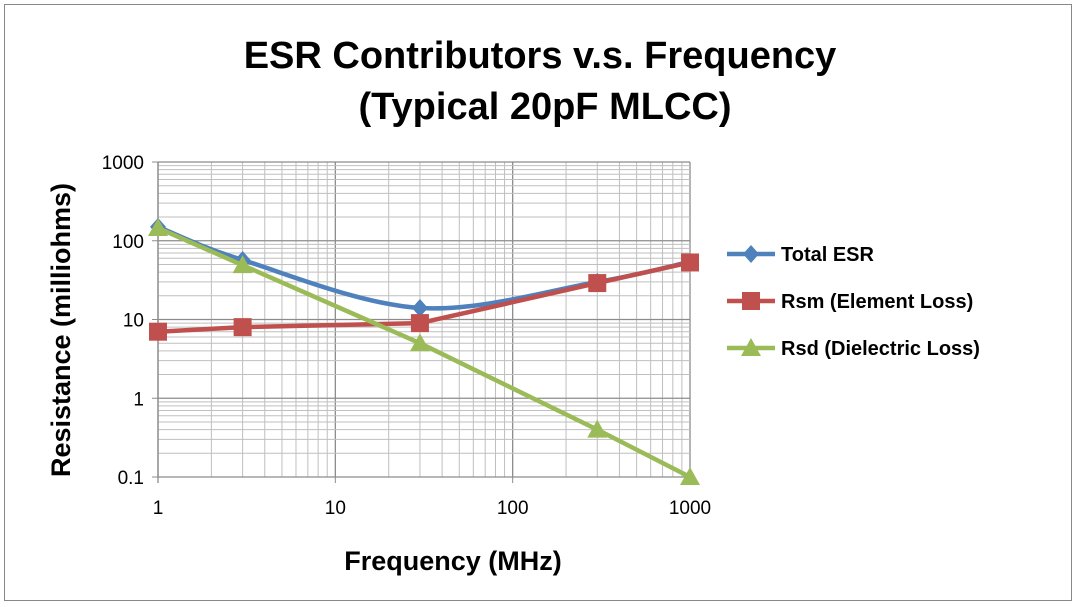 The width and height of the screenshot is (1078, 607). I want to click on chart-title-line-1: ESR Contributors v.s. Frequency, so click(540, 56).